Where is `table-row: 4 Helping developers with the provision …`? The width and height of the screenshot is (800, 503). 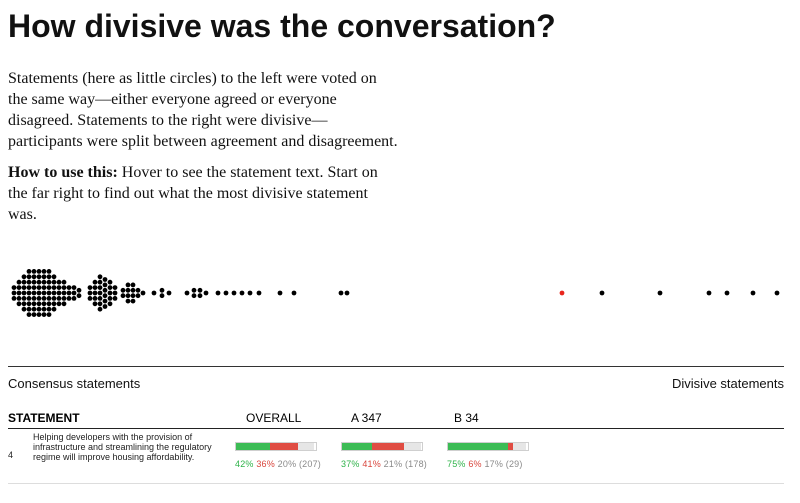
table-row: 4 Helping developers with the provision … is located at coordinates (396, 457).